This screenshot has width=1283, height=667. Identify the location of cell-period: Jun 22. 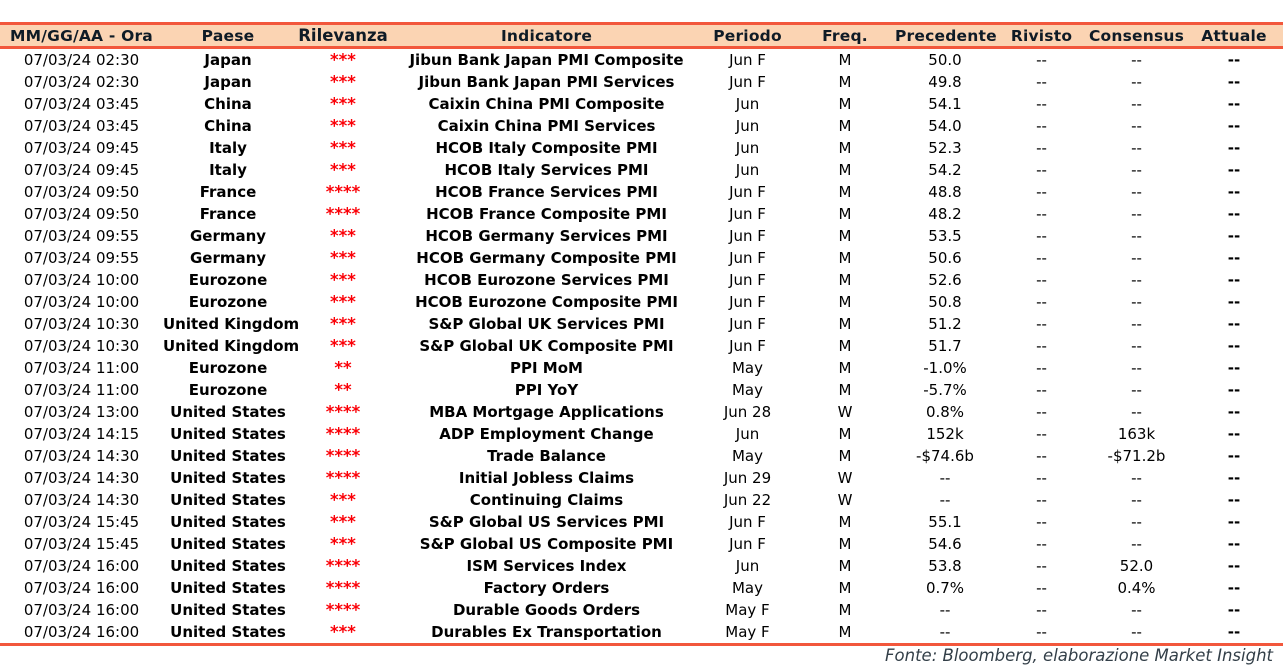
(747, 500).